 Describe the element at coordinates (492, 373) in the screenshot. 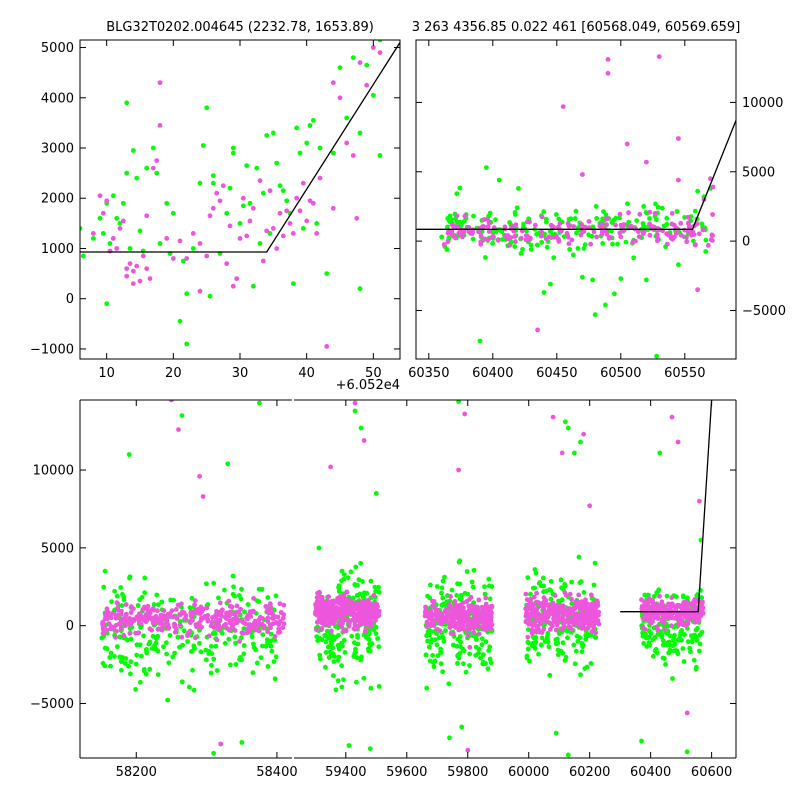

I see `x-tick-label: 60400` at that location.